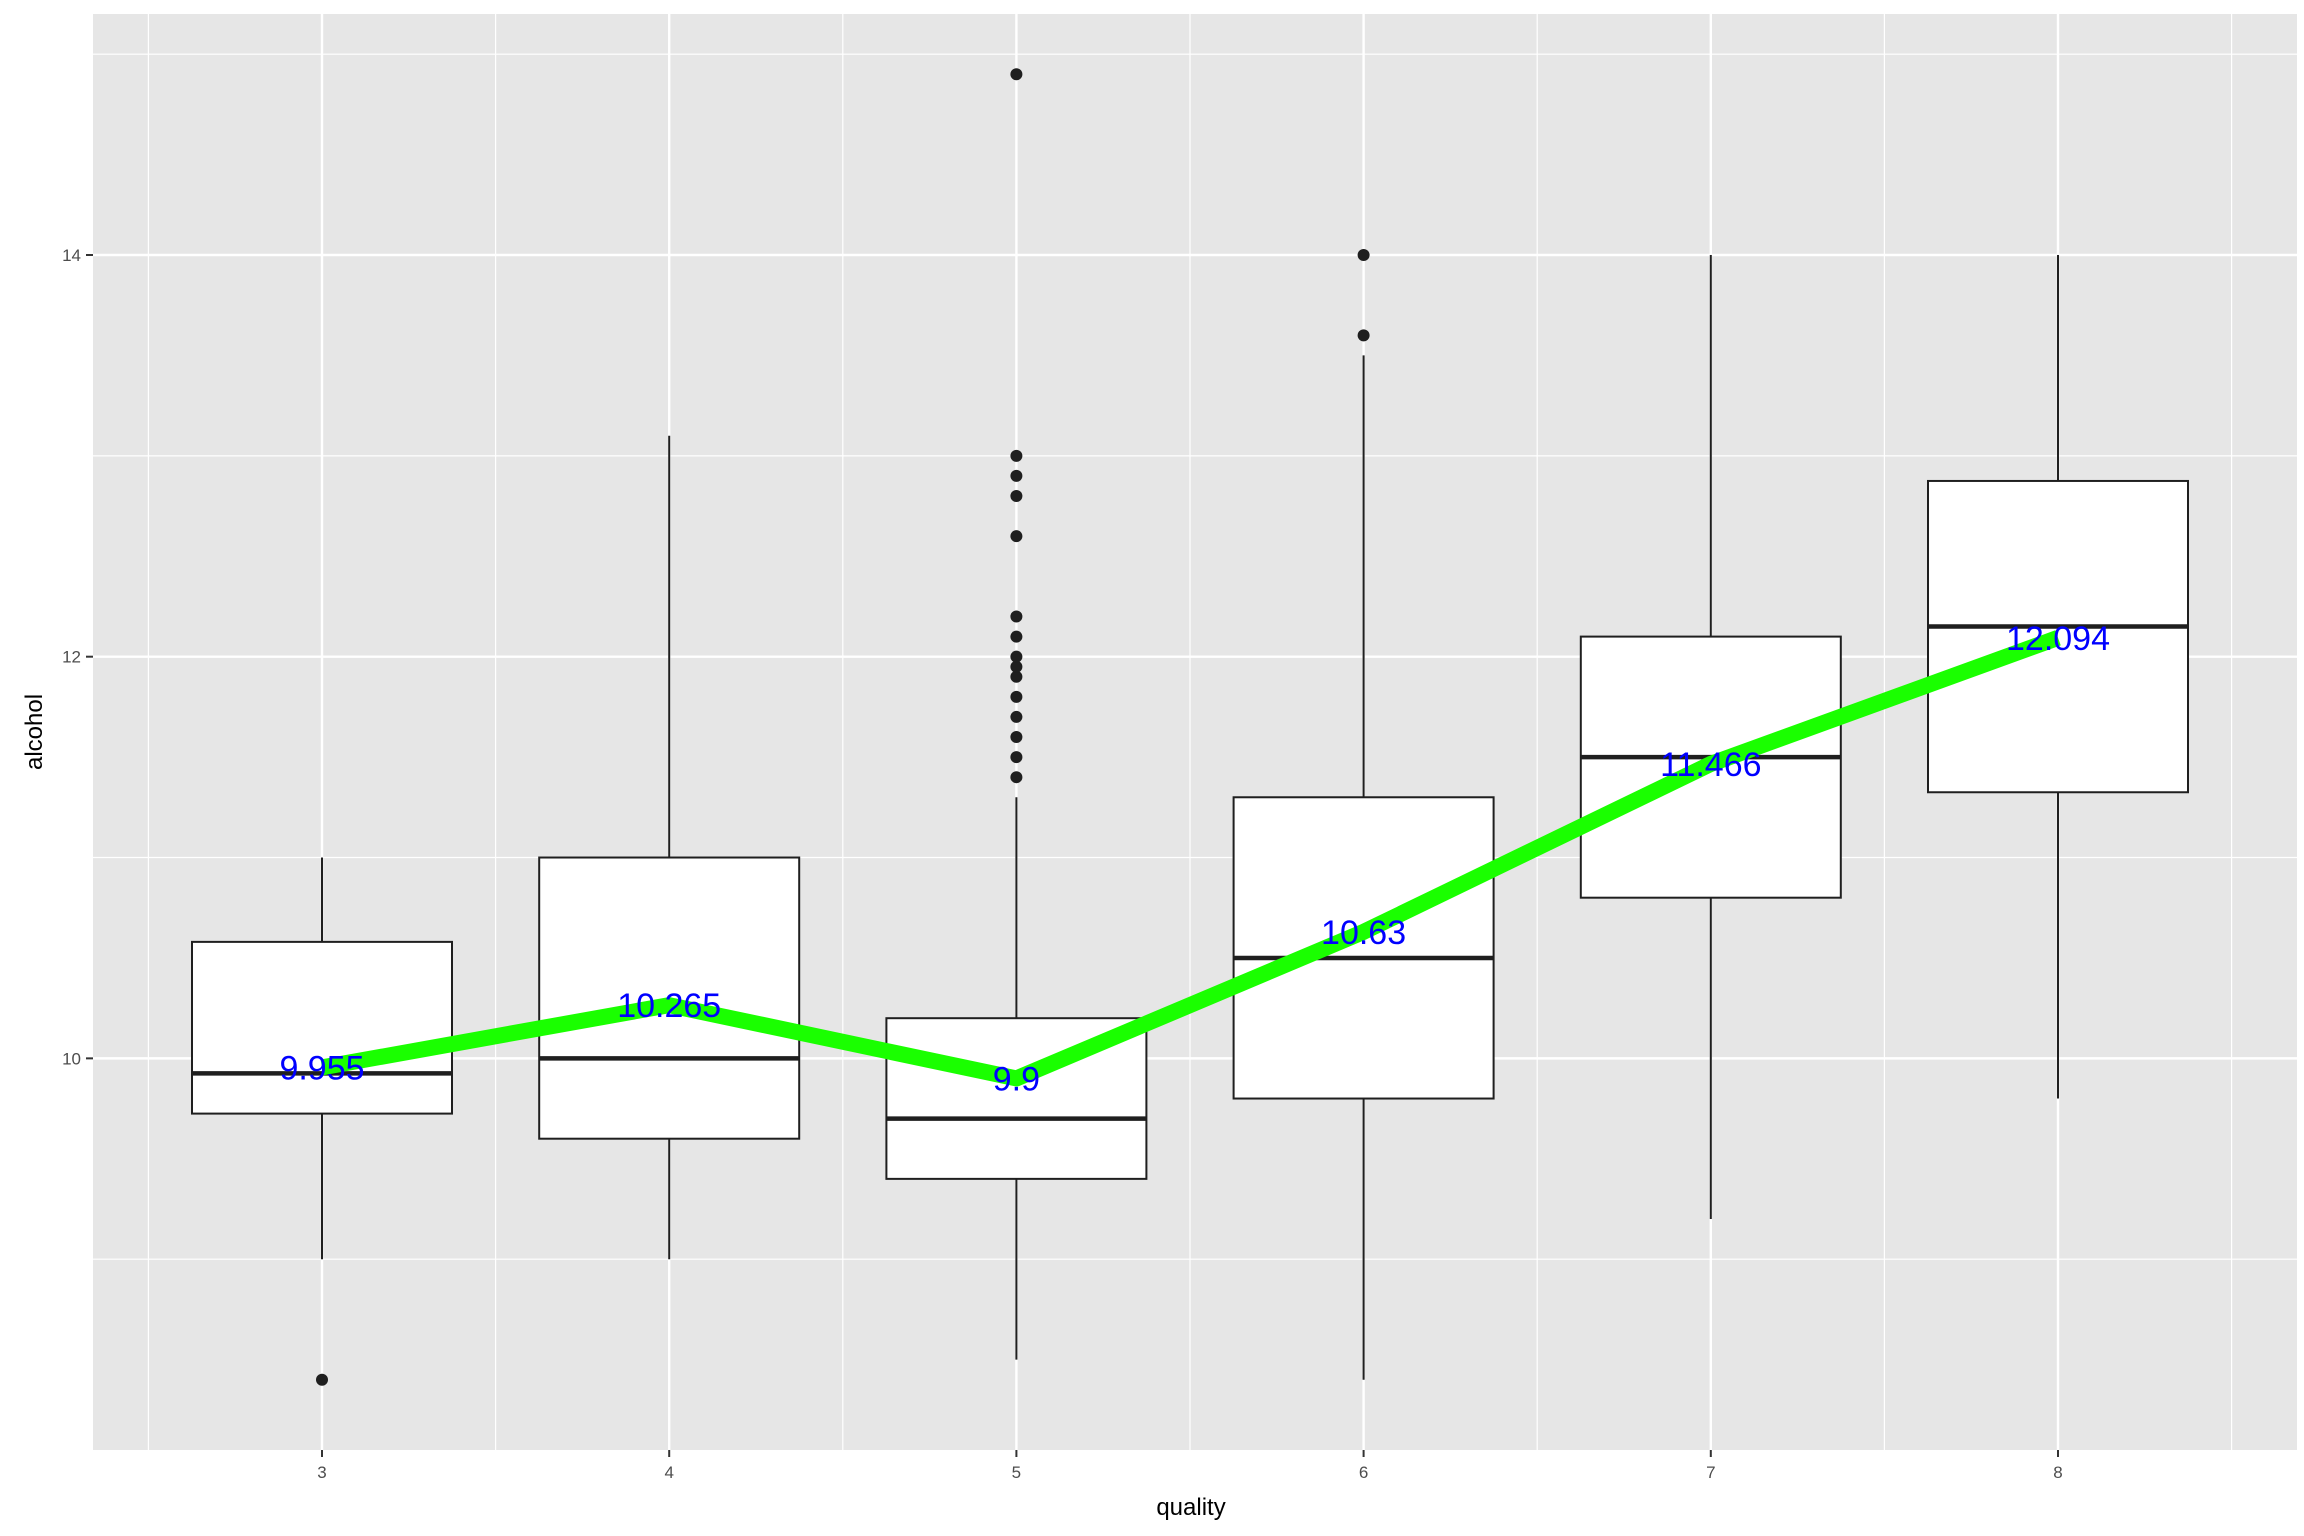 This screenshot has height=1536, width=2304. Describe the element at coordinates (71, 255) in the screenshot. I see `y-tick-label: 14` at that location.